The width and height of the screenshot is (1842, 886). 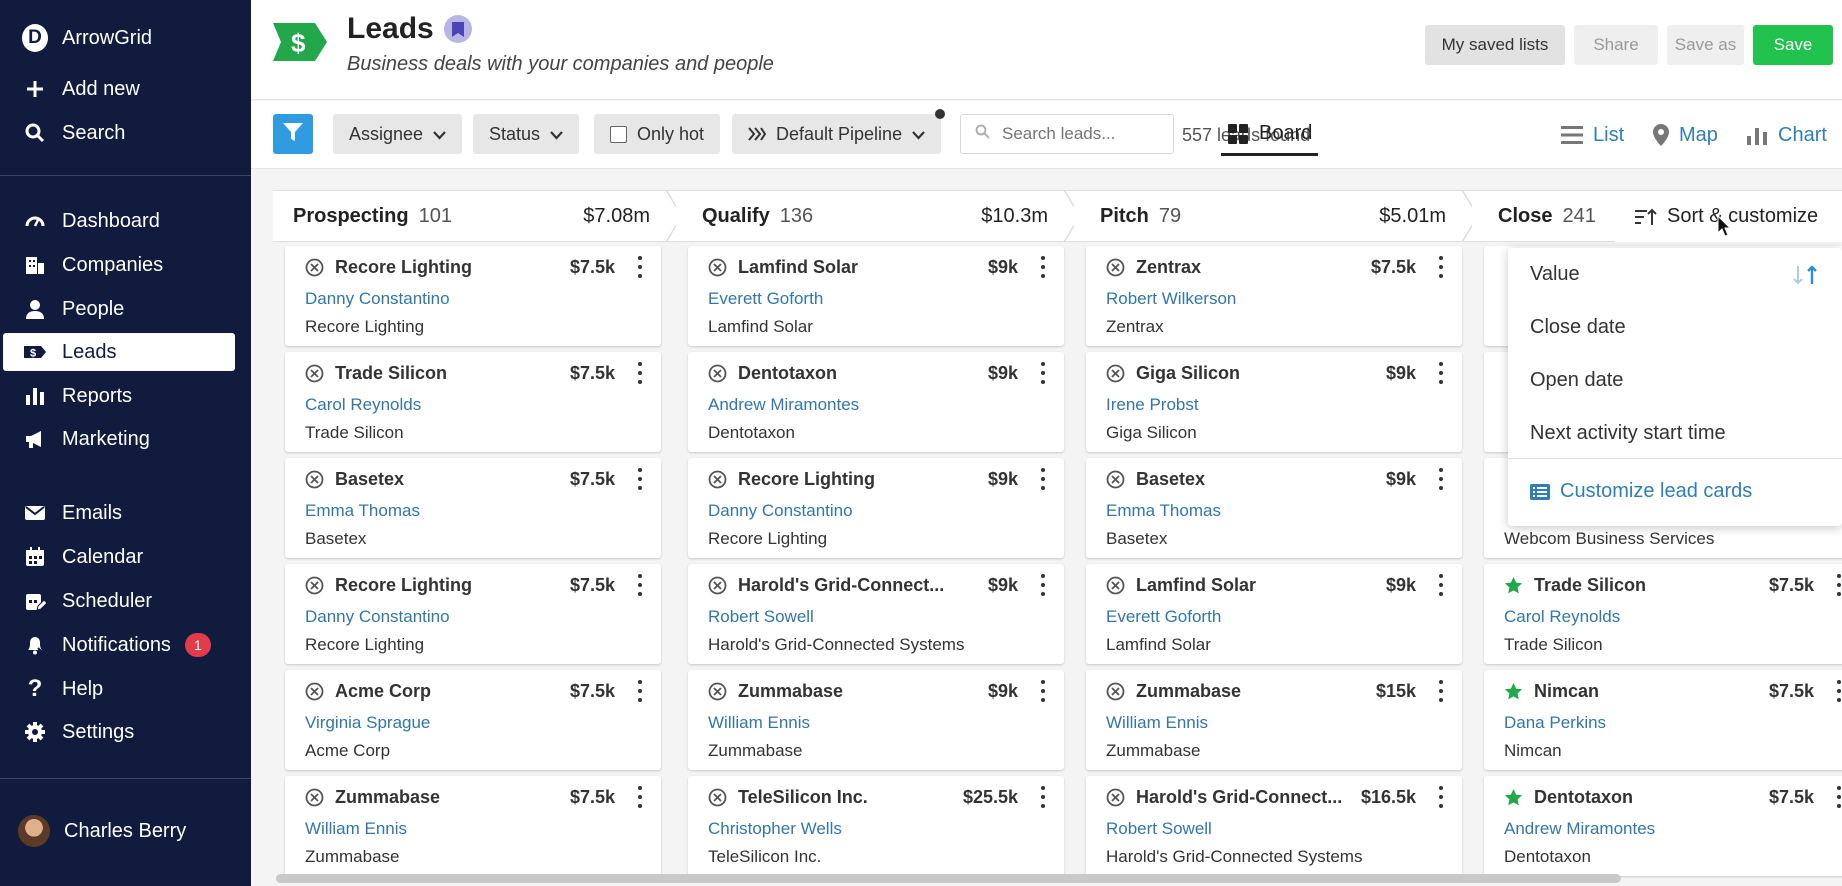 What do you see at coordinates (1663, 720) in the screenshot?
I see `lead-card: Nimcan $7.5k Dana Perkins Nimcan` at bounding box center [1663, 720].